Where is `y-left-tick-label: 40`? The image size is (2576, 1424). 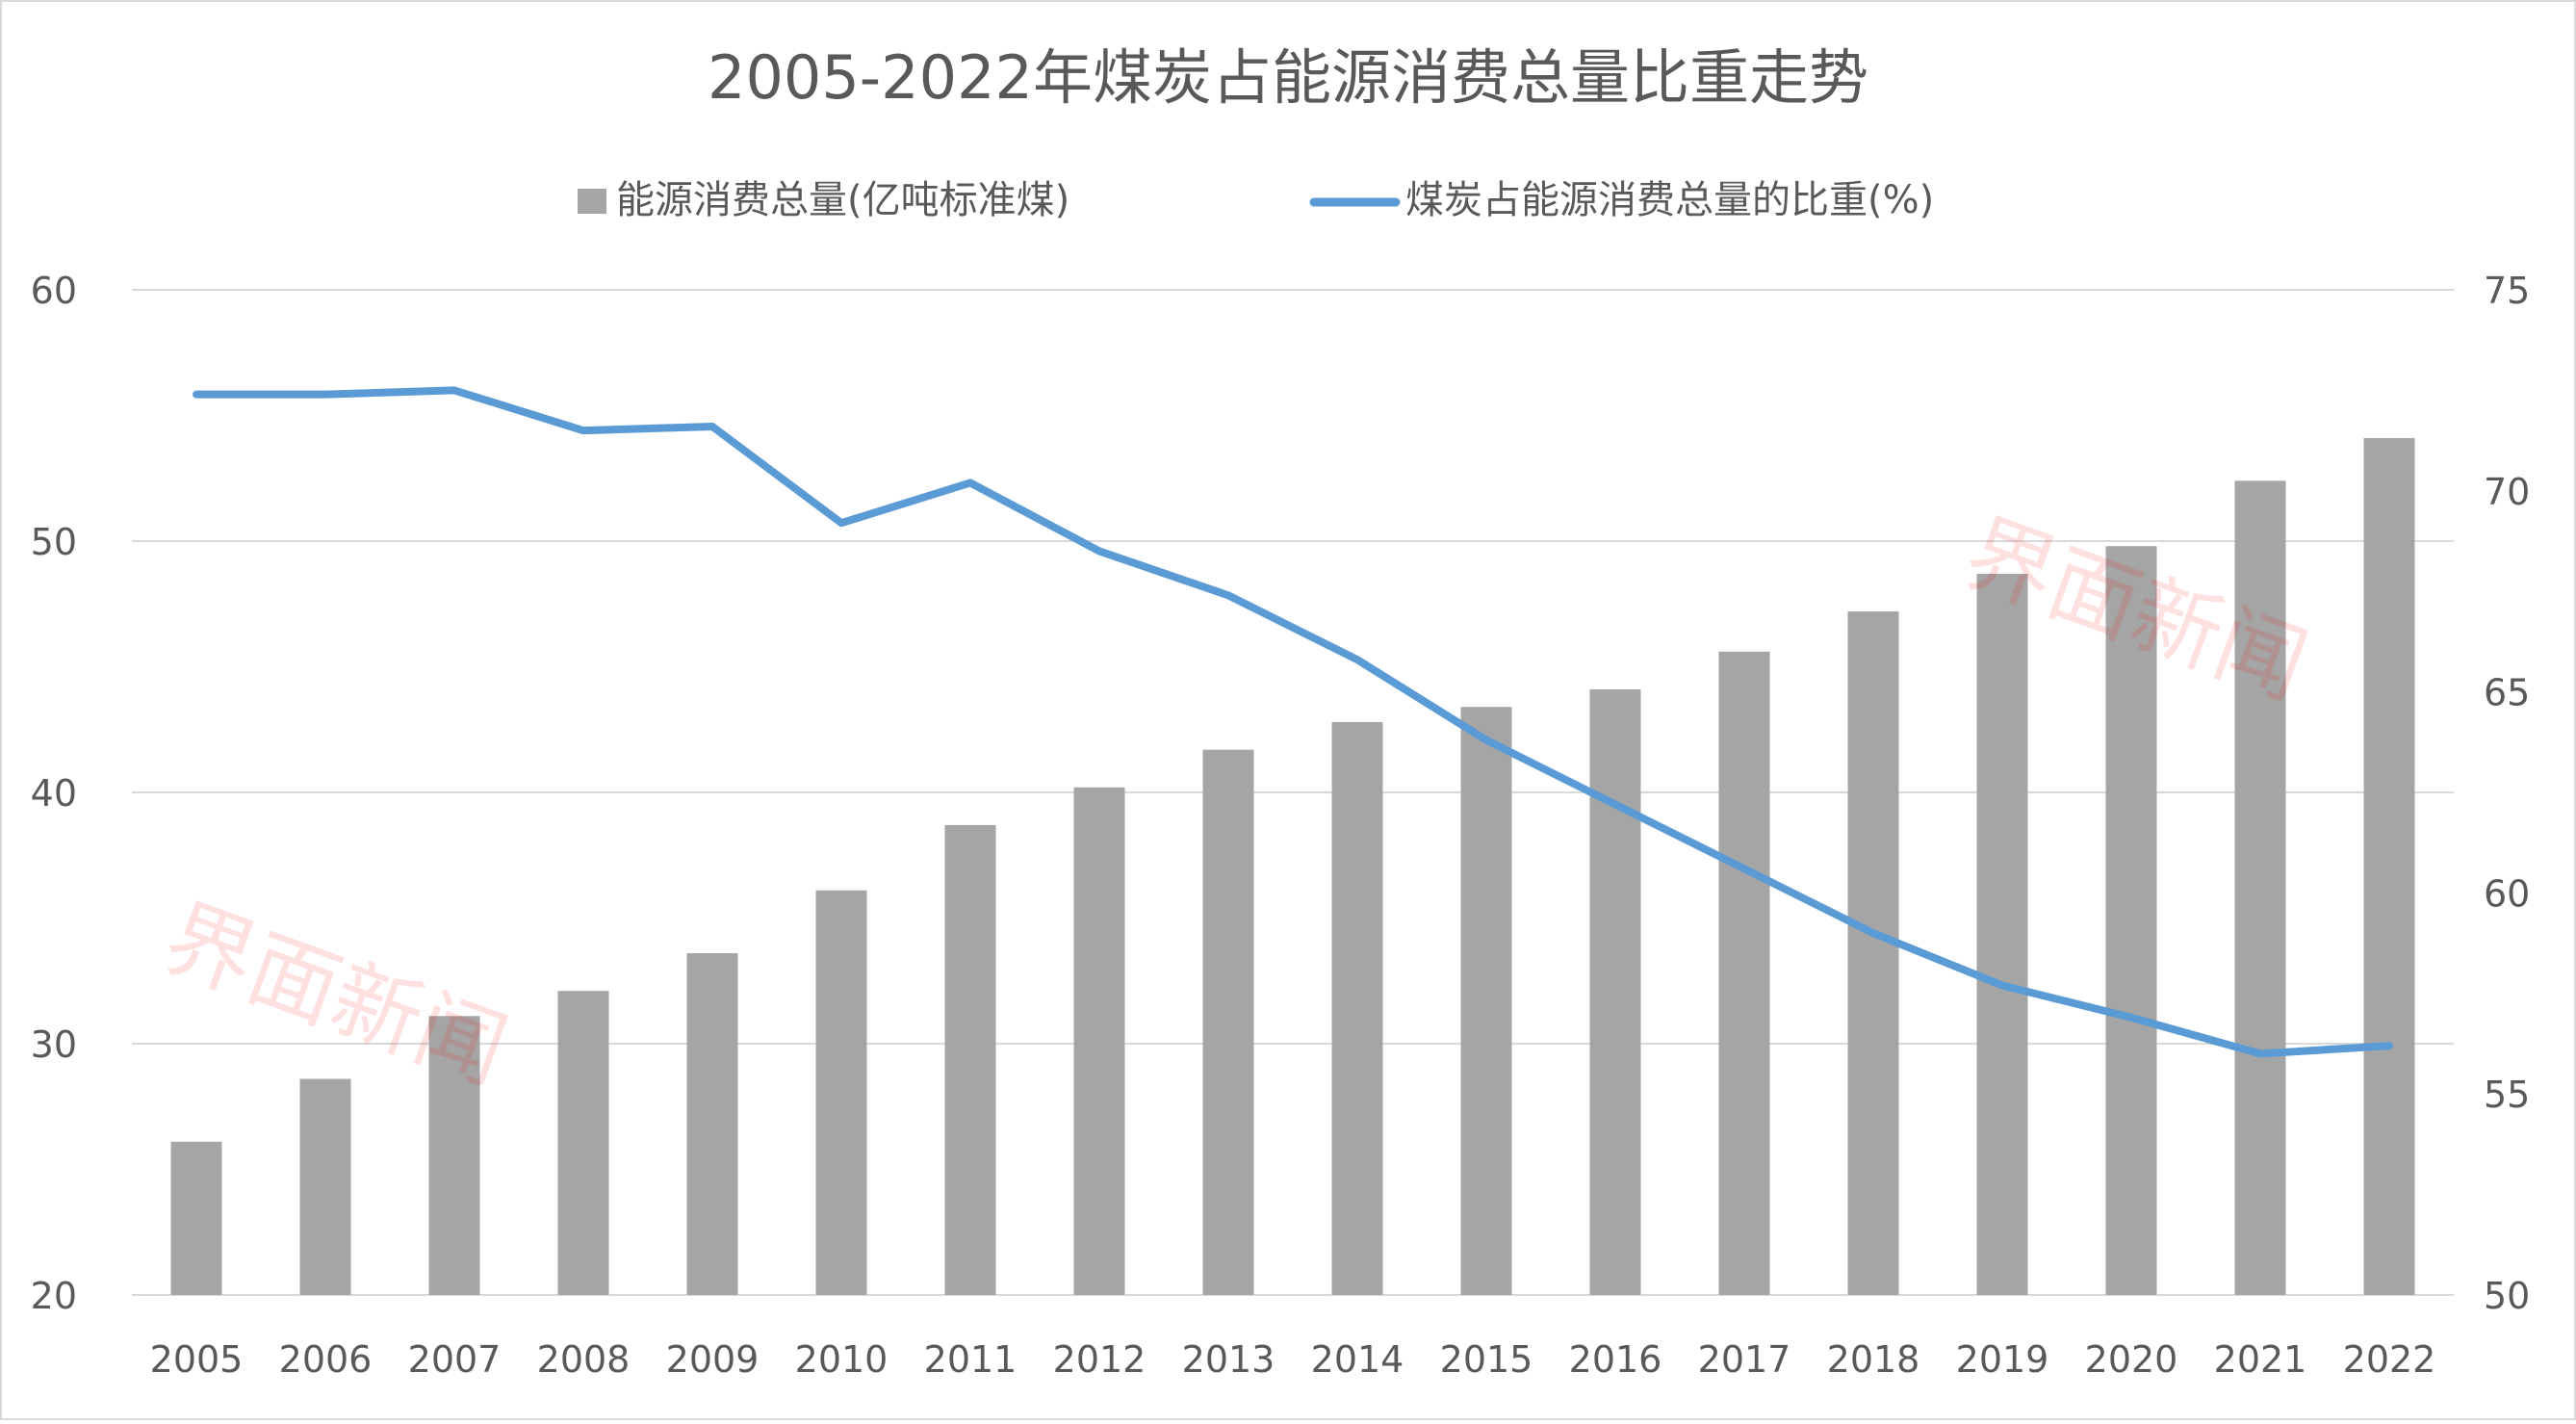 y-left-tick-label: 40 is located at coordinates (54, 794).